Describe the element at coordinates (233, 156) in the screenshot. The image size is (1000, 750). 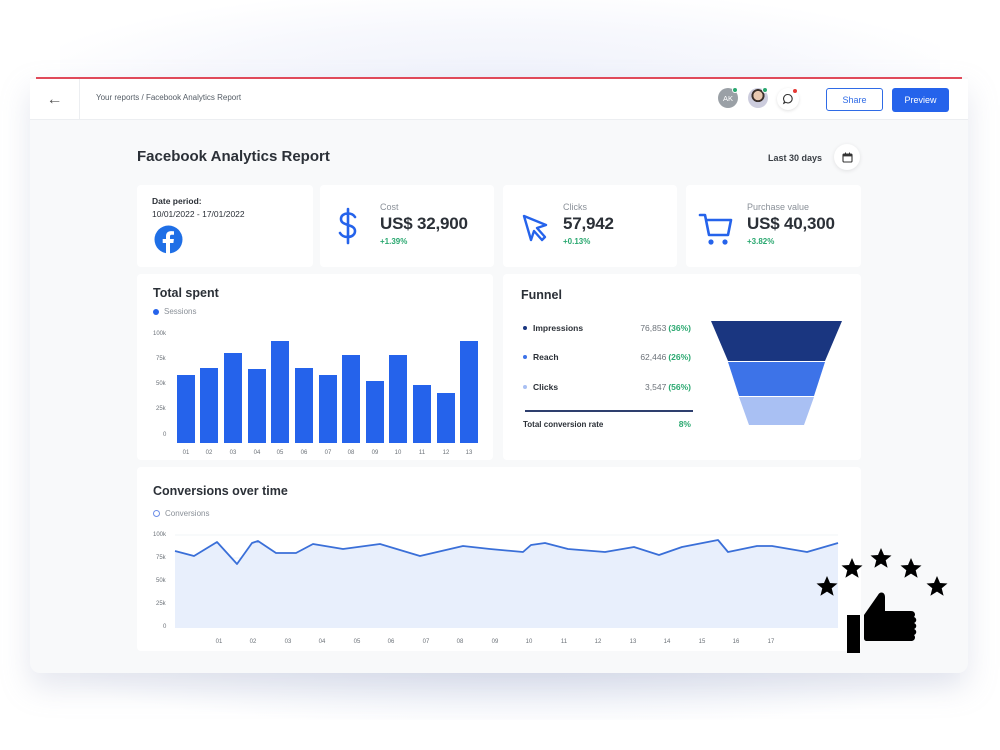
I see `page-title: Facebook Analytics Report` at that location.